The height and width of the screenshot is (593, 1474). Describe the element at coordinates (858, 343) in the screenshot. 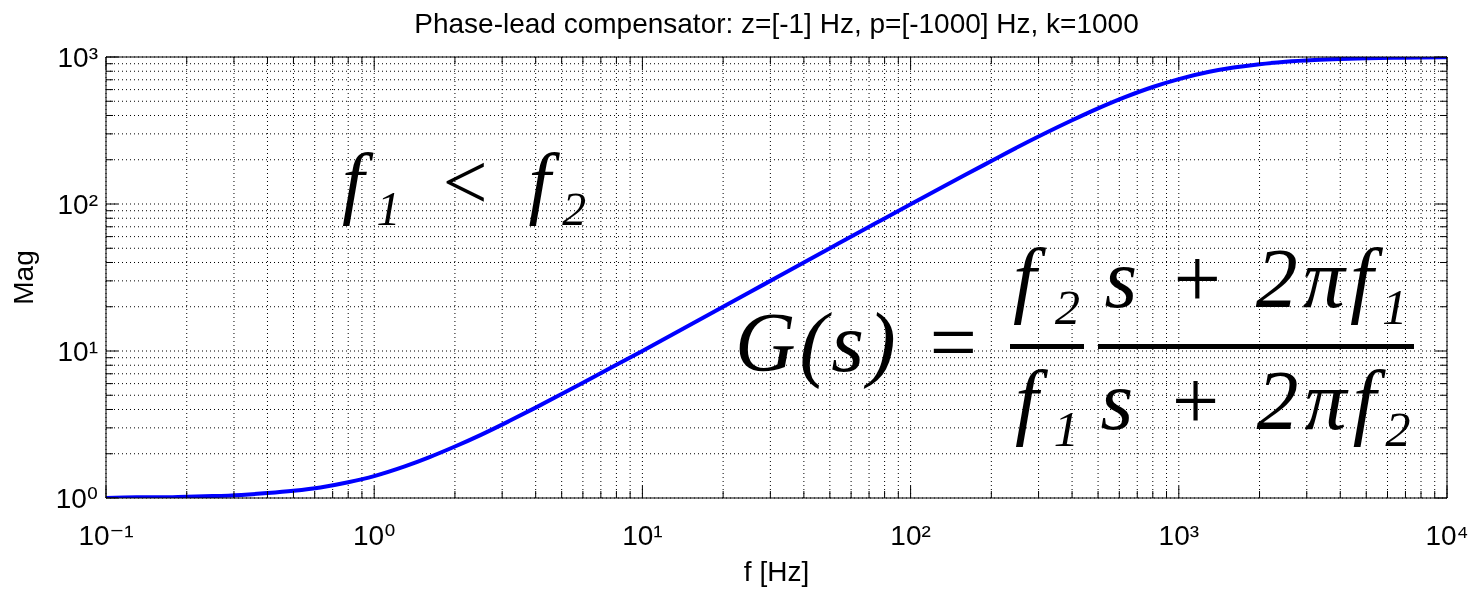

I see `annotation: G(s) =` at that location.